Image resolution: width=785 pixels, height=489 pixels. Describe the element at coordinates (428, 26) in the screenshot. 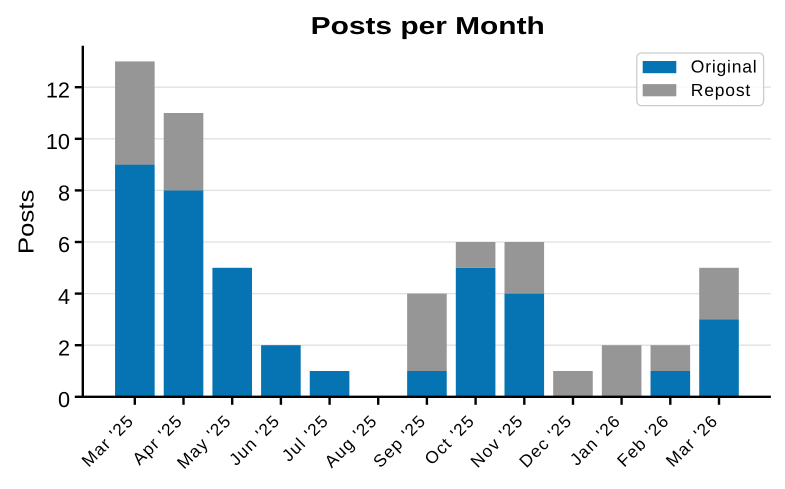

I see `svg-text: Posts per Month` at that location.